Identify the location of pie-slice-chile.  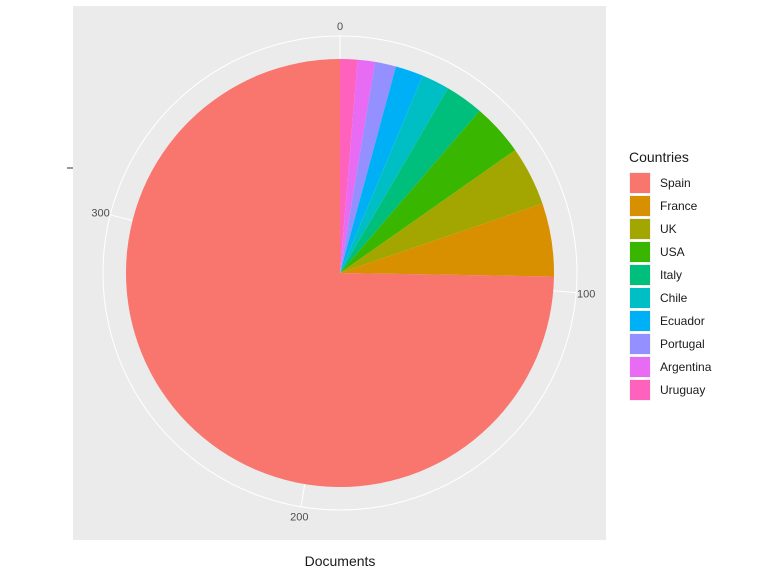
(394, 174).